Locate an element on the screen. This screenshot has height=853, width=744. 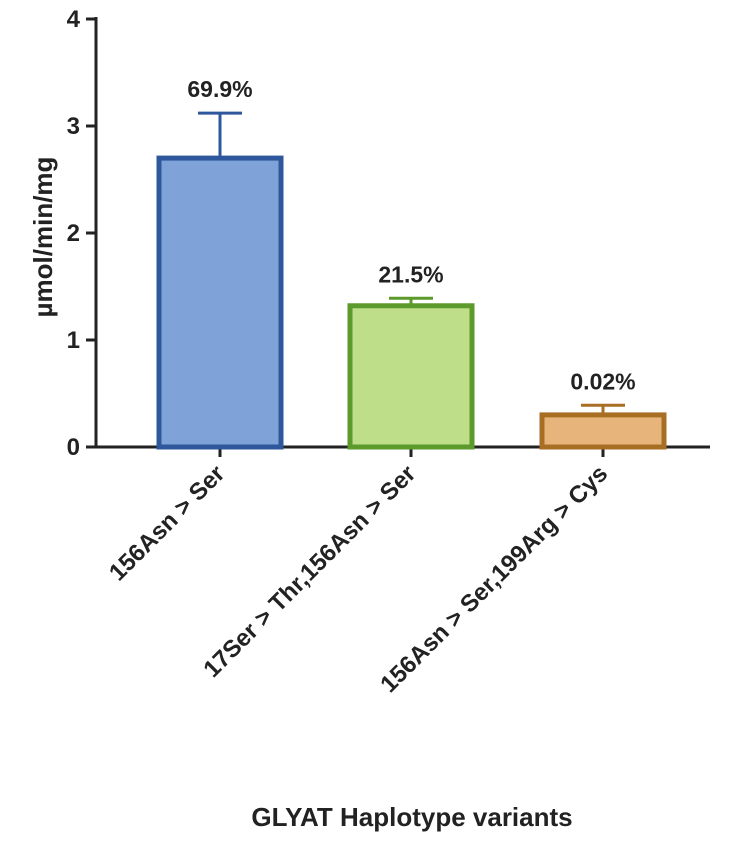
data-label: 69.9% is located at coordinates (219, 89).